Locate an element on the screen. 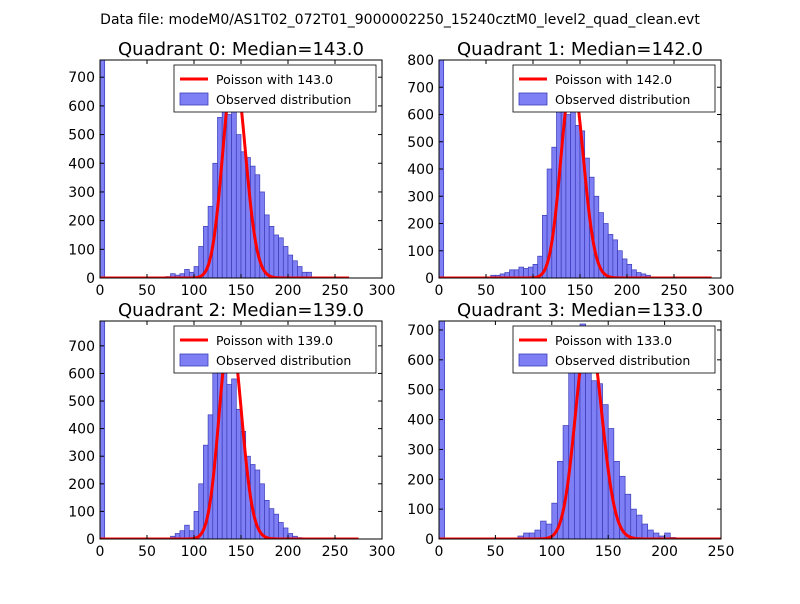 The image size is (800, 604). quadrant-2-y-tick-label: 200 is located at coordinates (81, 485).